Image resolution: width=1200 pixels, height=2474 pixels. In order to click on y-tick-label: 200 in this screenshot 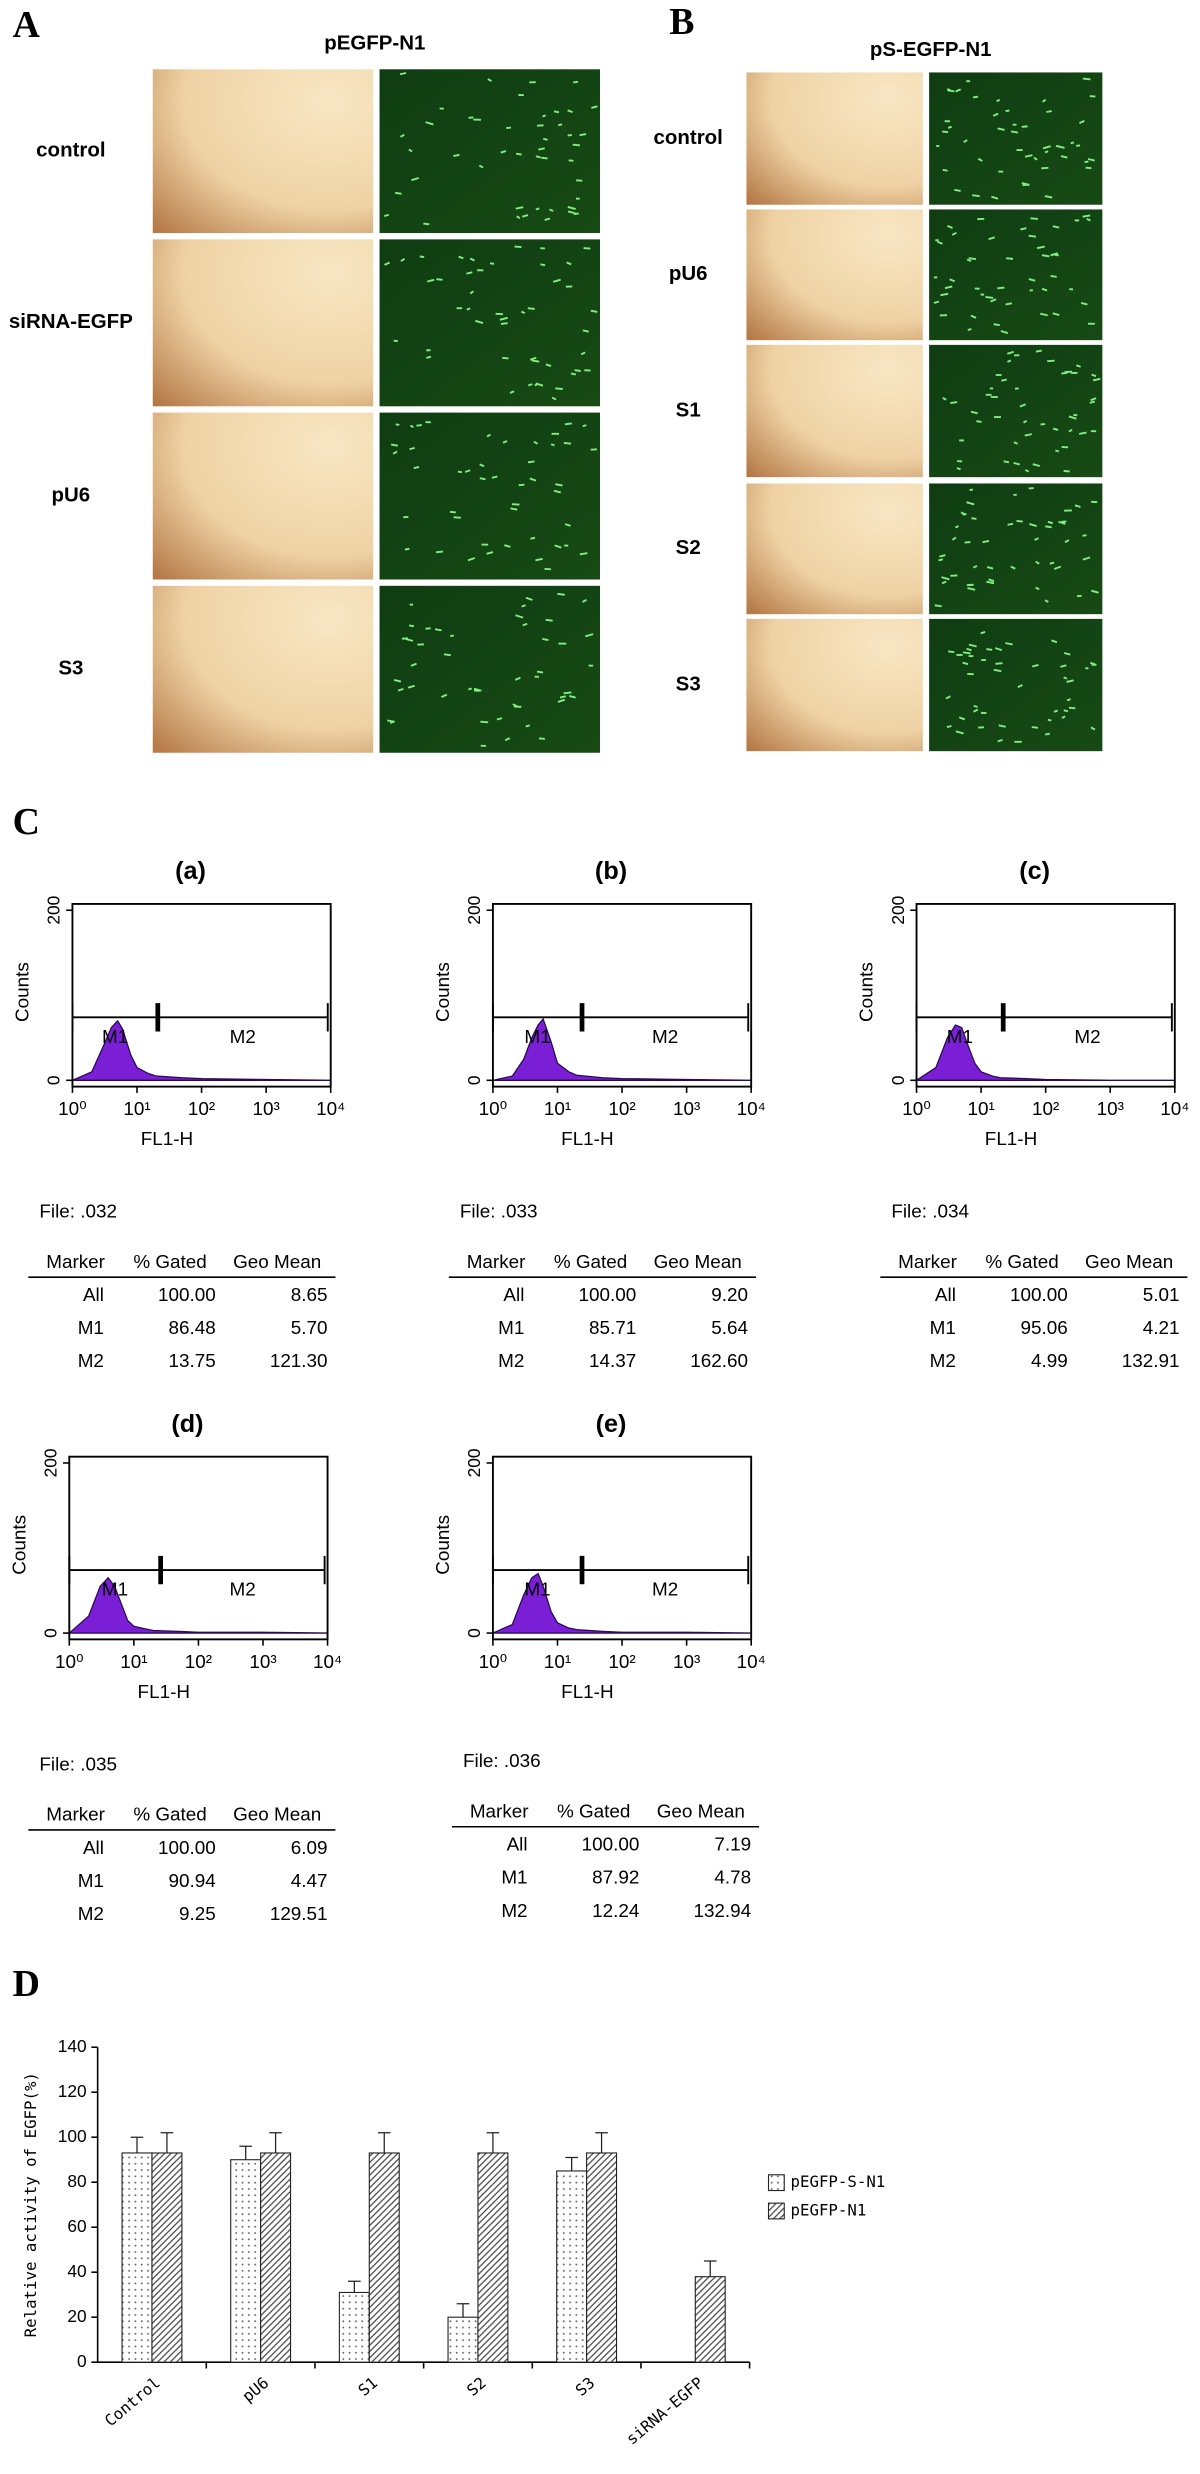, I will do `click(51, 1463)`.